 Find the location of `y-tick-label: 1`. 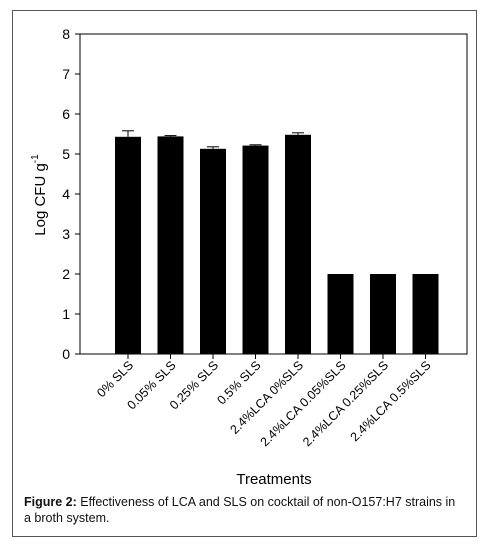

y-tick-label: 1 is located at coordinates (66, 314).